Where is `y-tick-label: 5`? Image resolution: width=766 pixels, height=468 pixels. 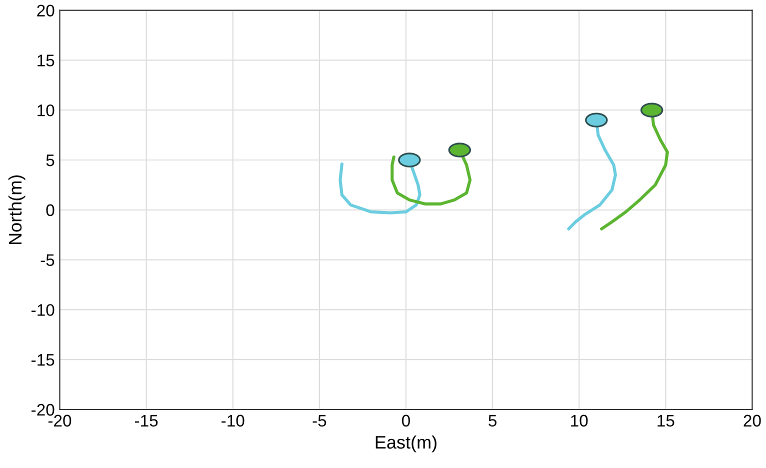 y-tick-label: 5 is located at coordinates (50, 160).